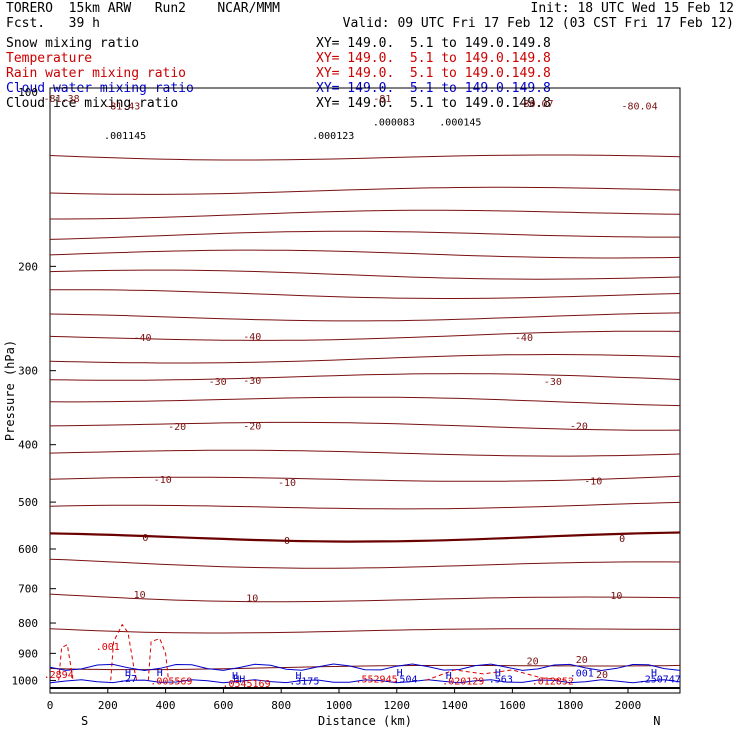 This screenshot has width=740, height=740. I want to click on legend-label: Rain water mixing ratio, so click(96, 73).